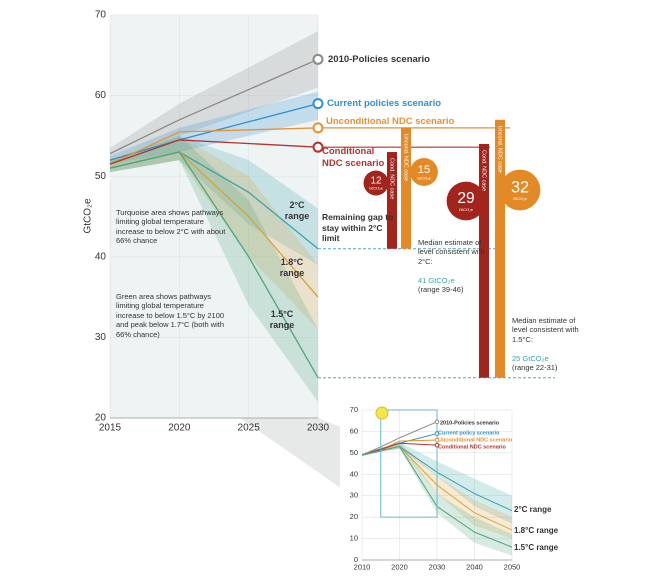 The height and width of the screenshot is (586, 665). Describe the element at coordinates (520, 187) in the screenshot. I see `gap-value: 32` at that location.